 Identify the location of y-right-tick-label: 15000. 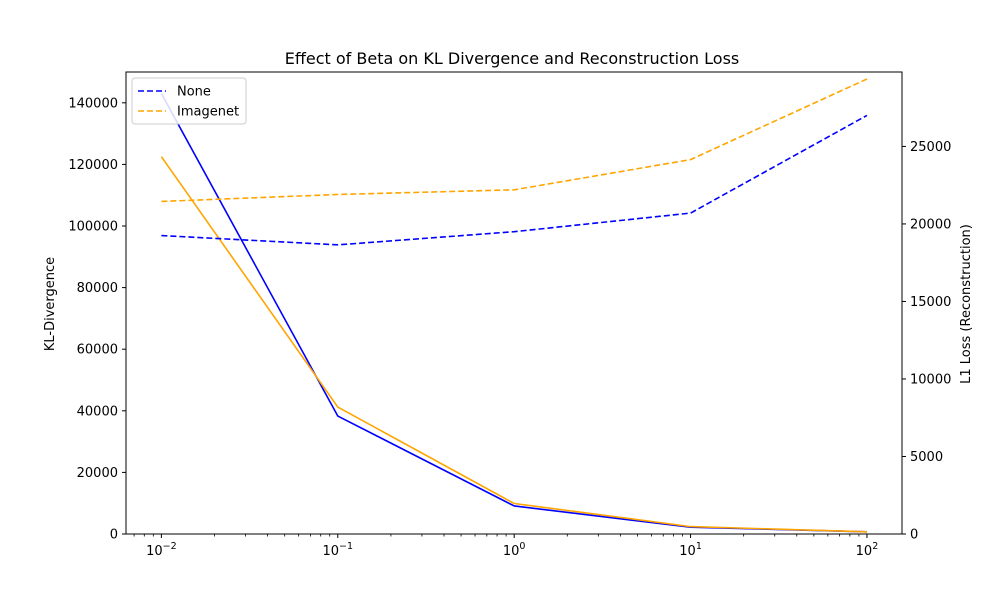
(930, 302).